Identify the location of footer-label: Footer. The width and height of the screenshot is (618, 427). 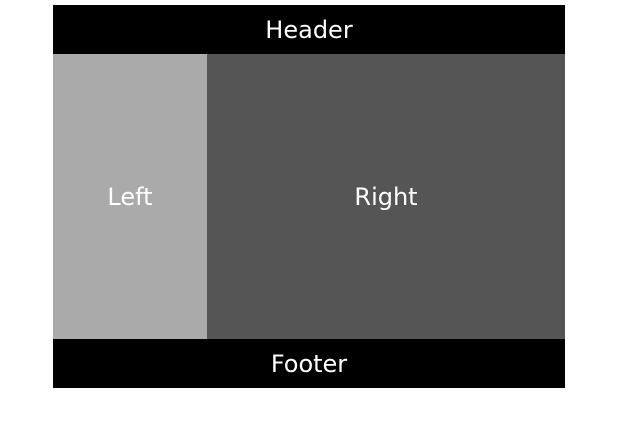
(309, 363).